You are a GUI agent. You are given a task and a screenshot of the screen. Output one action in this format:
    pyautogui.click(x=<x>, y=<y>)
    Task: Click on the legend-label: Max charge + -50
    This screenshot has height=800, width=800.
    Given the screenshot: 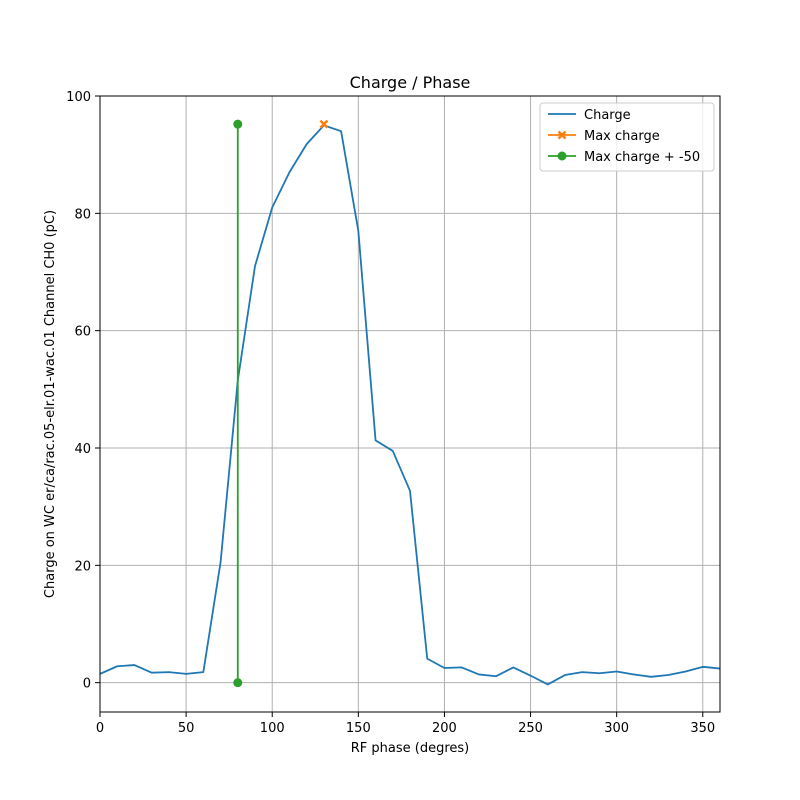 What is the action you would take?
    pyautogui.click(x=642, y=157)
    